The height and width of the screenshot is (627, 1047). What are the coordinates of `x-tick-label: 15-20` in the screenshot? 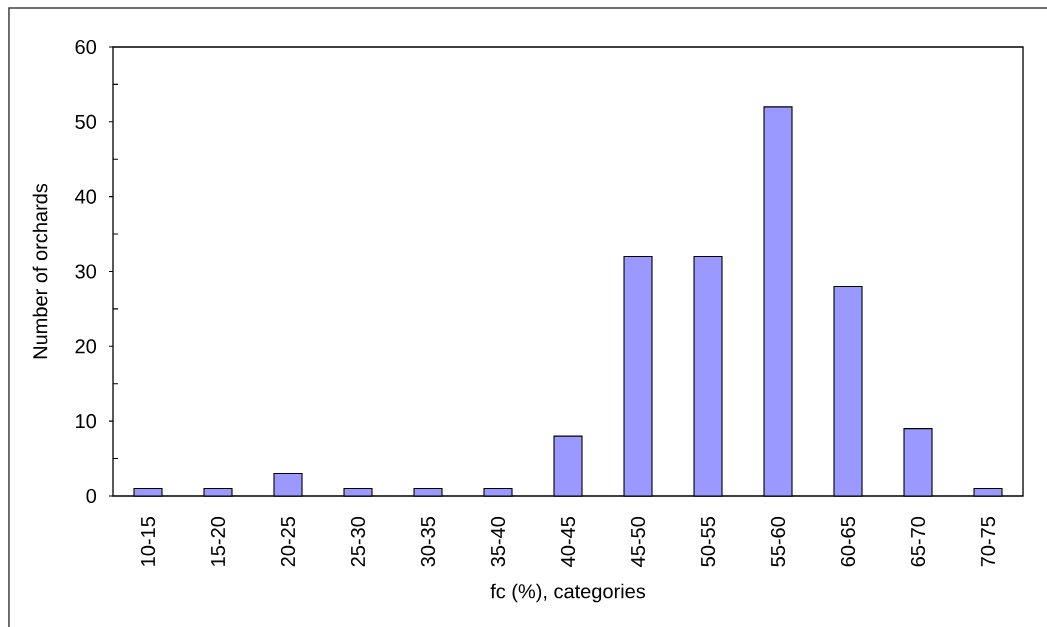 It's located at (218, 541).